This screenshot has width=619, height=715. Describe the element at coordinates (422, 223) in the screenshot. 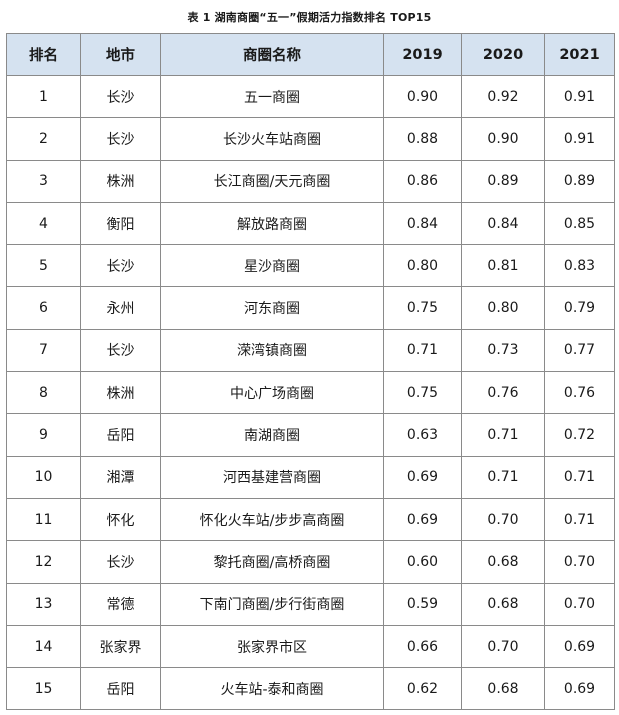

I see `cell-2019: 0.84` at that location.